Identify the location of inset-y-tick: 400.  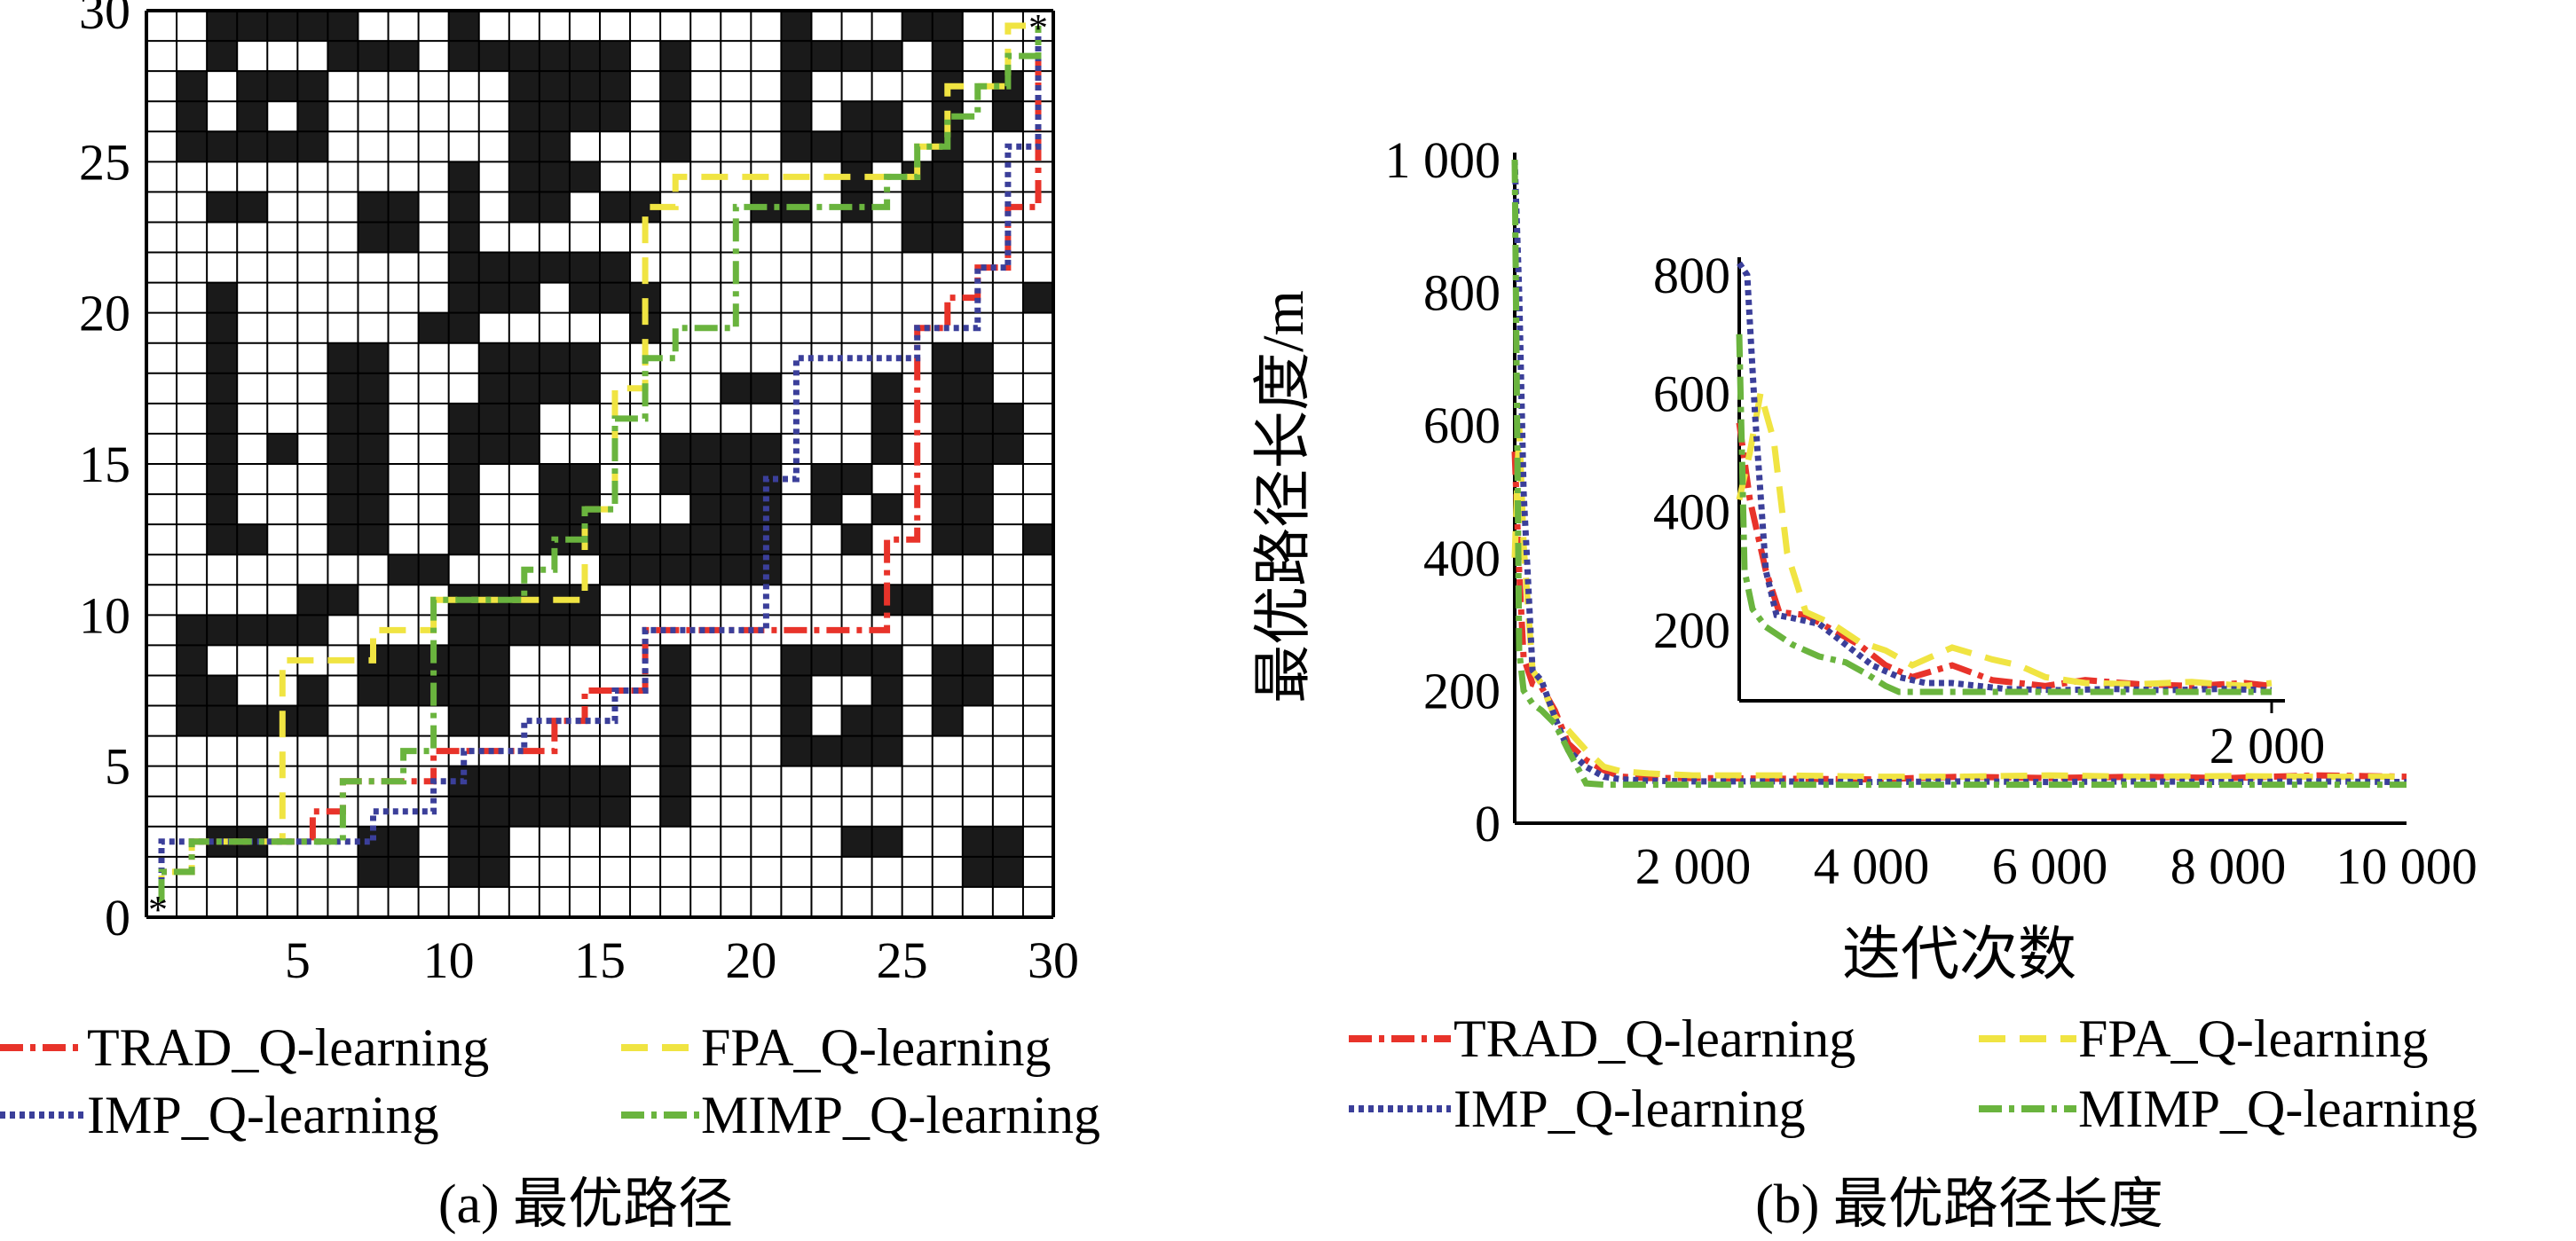
(1692, 512).